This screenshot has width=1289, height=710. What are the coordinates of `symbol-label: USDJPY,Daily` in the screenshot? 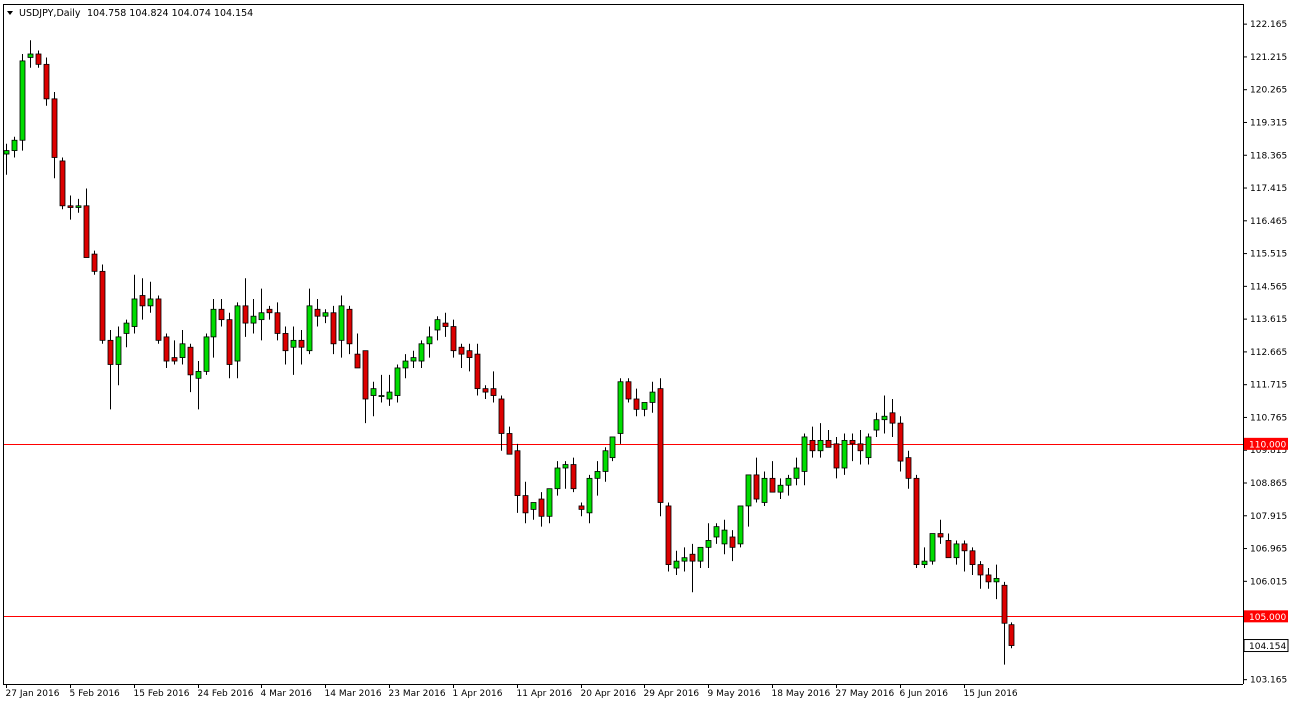 It's located at (50, 13).